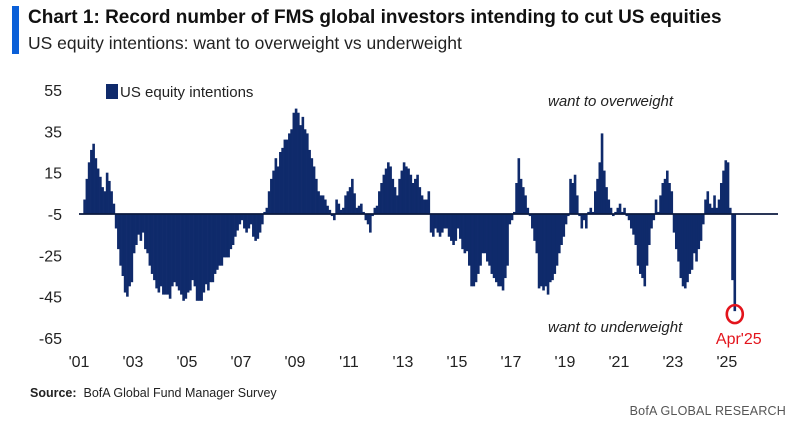 This screenshot has width=800, height=426. What do you see at coordinates (618, 362) in the screenshot?
I see `x-tick-label: '21` at bounding box center [618, 362].